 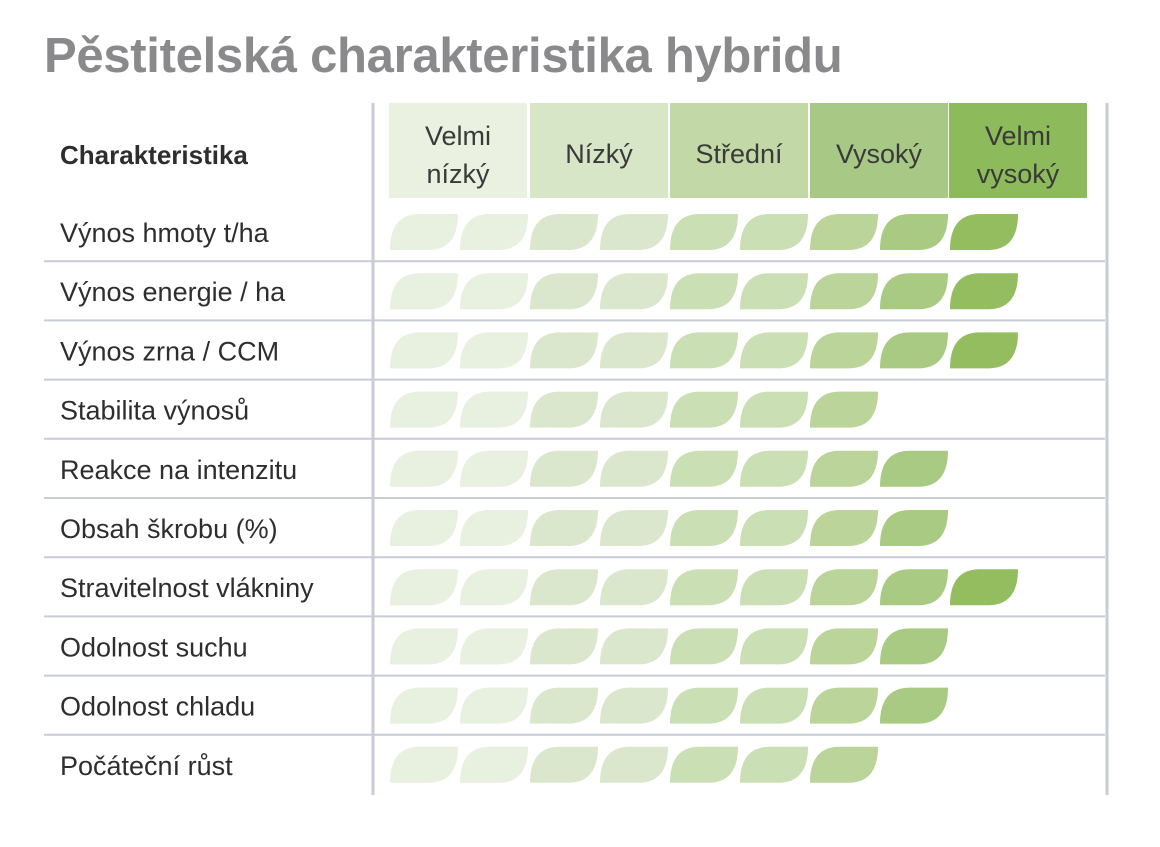 What do you see at coordinates (157, 707) in the screenshot?
I see `row-label: Odolnost chladu` at bounding box center [157, 707].